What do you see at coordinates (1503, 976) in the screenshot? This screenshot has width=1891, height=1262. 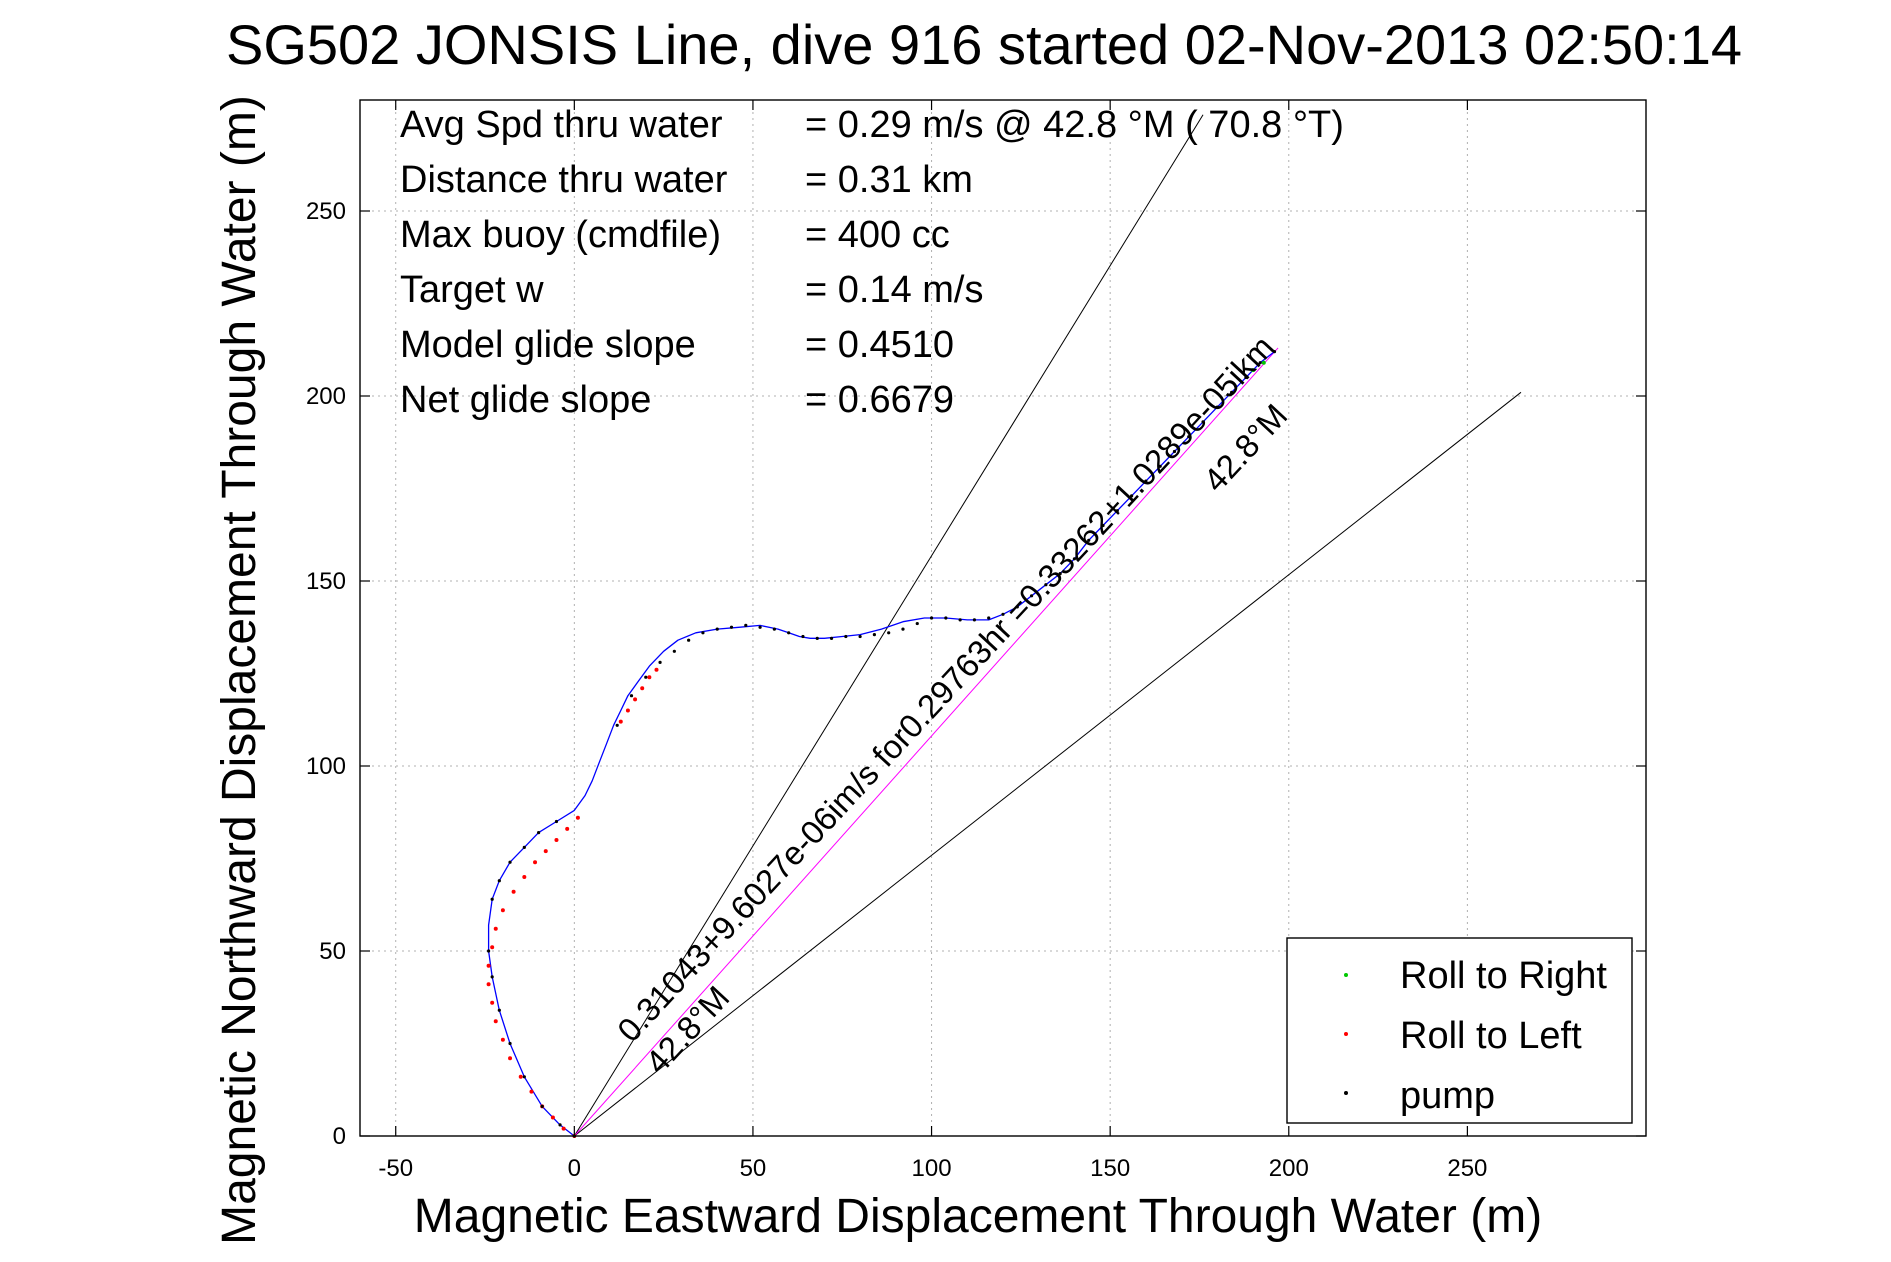 I see `legend-label-roll-right: Roll to Right` at bounding box center [1503, 976].